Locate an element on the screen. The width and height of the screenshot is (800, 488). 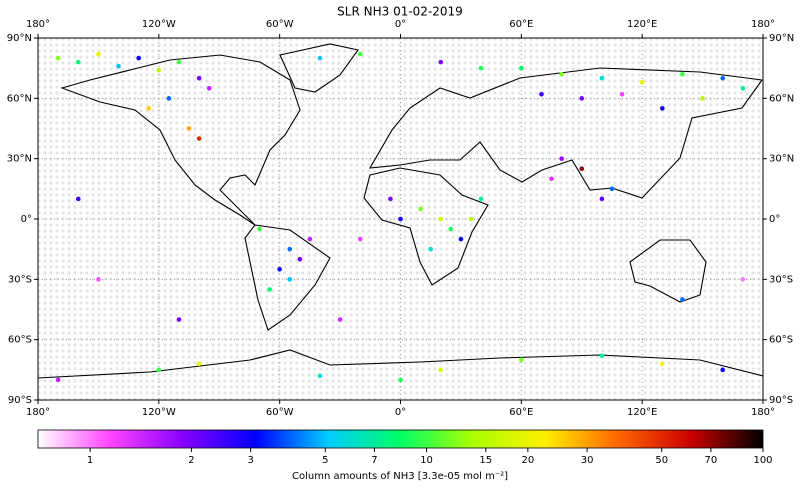
colorbar-tick-label: 100 is located at coordinates (762, 460).